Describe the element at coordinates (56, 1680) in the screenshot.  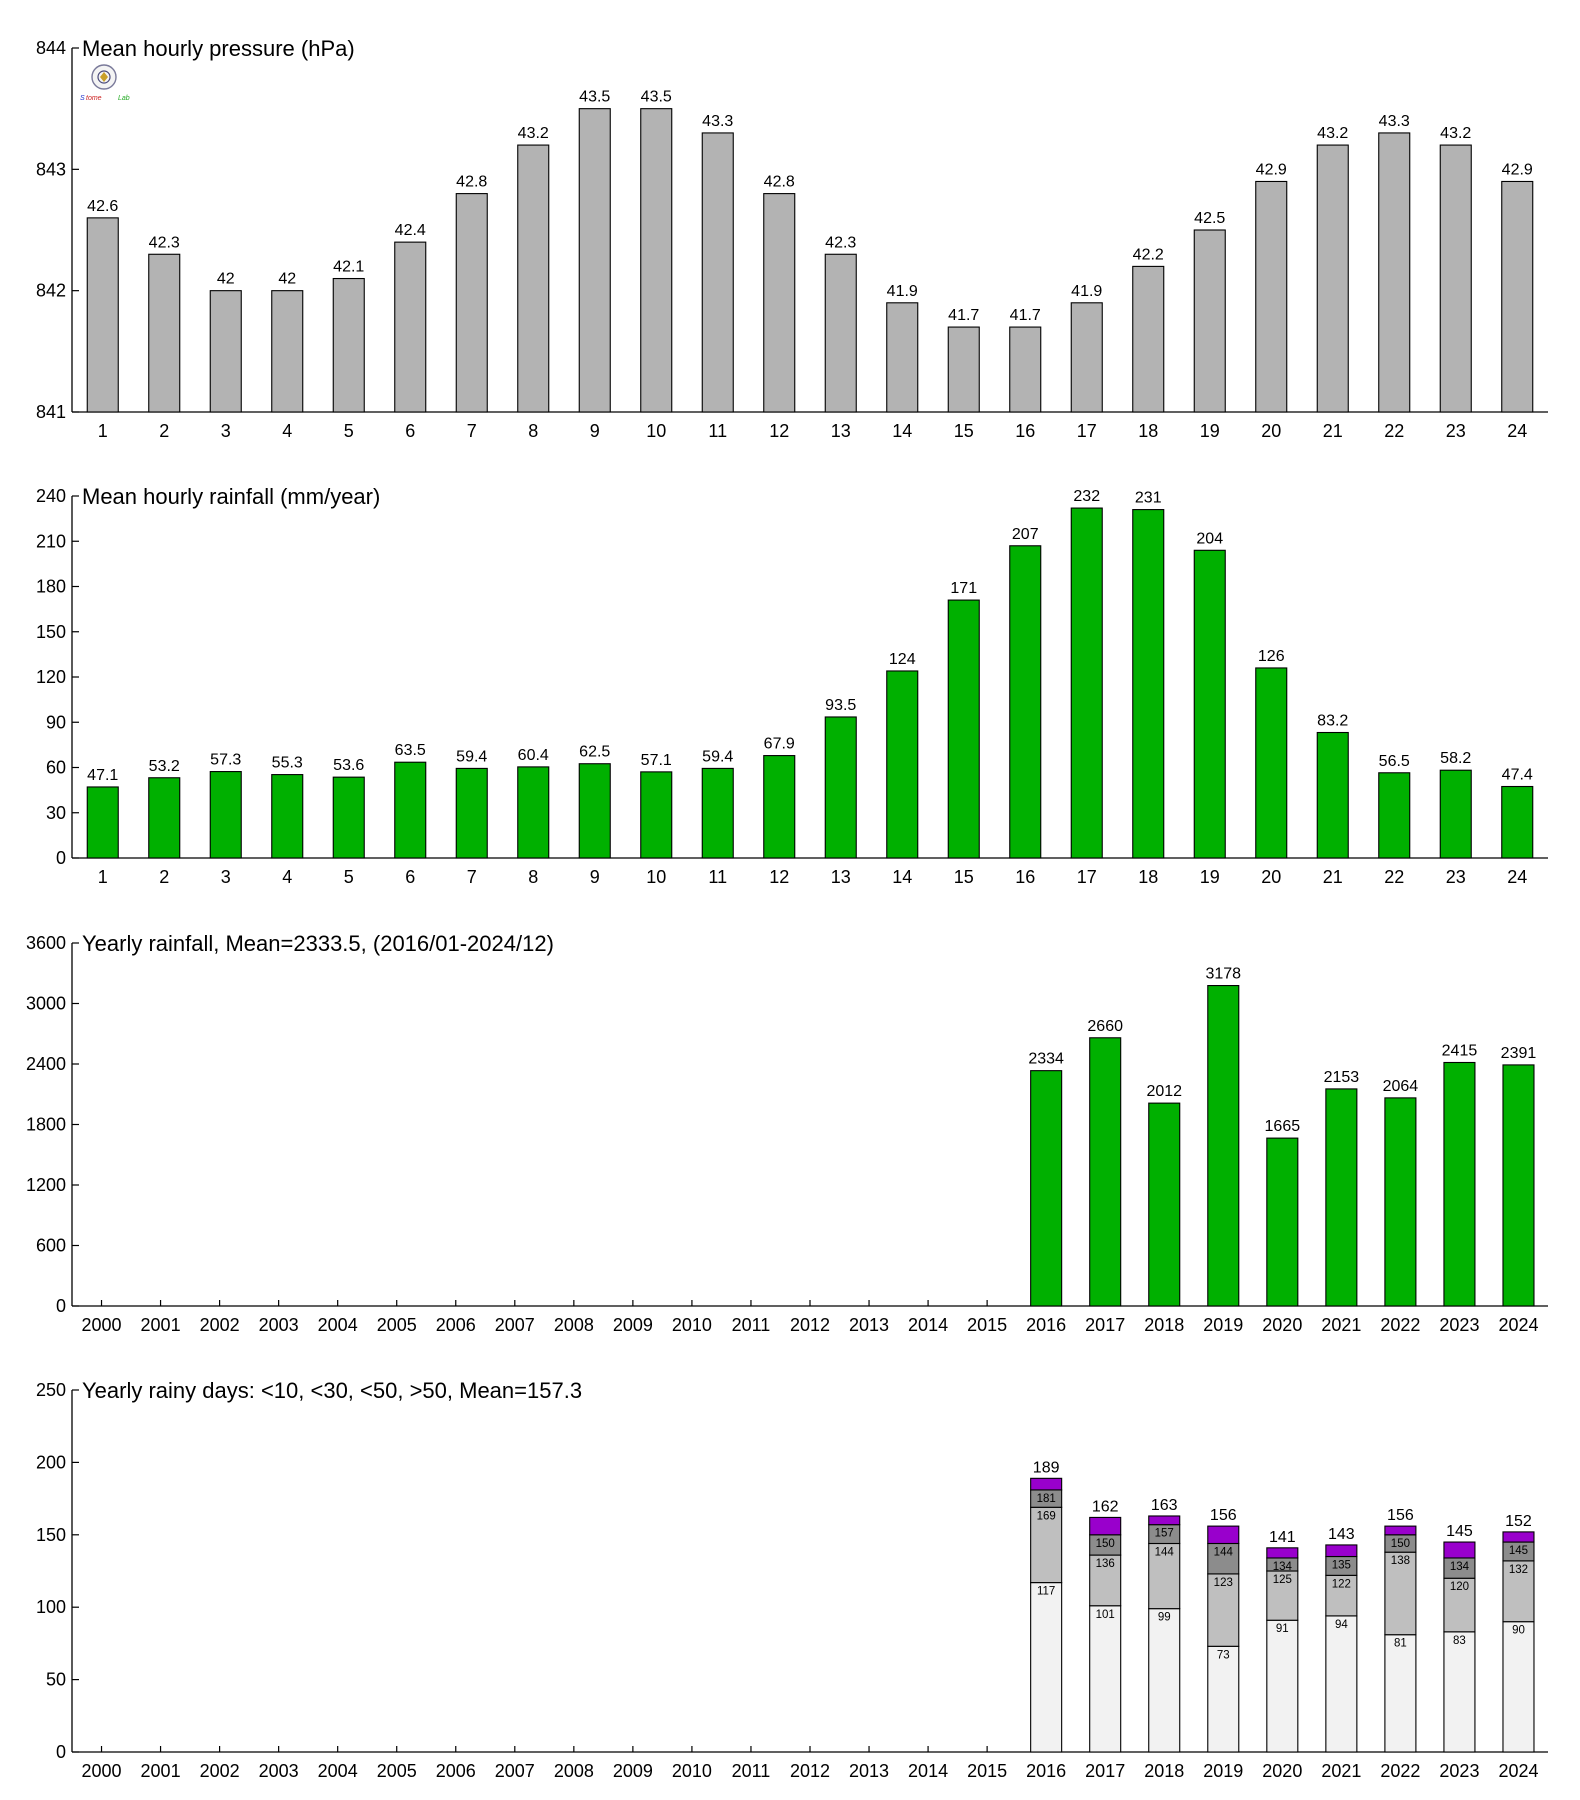
I see `y-tick-label: 50` at that location.